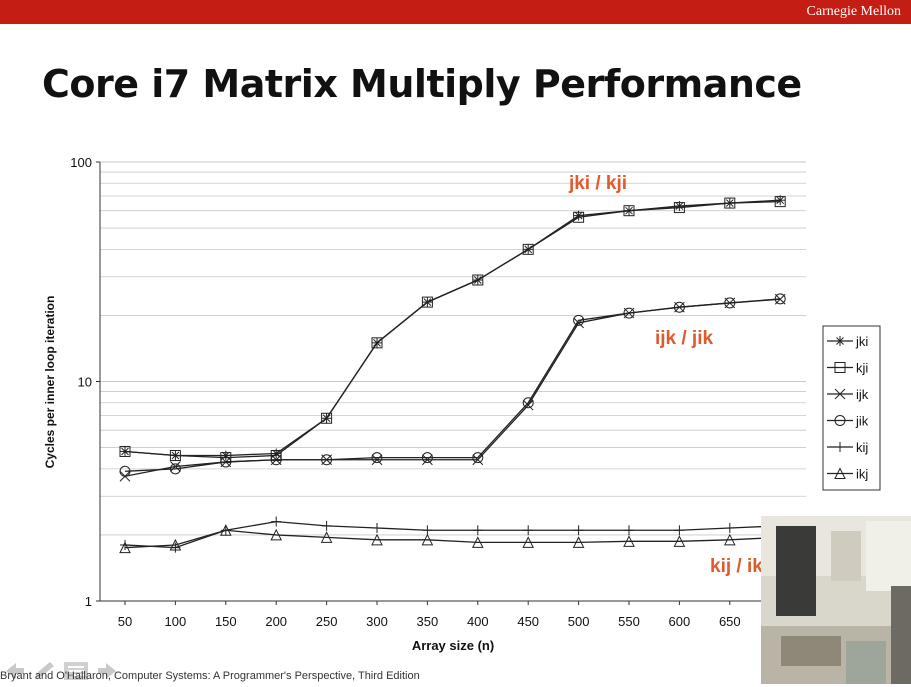 This screenshot has width=911, height=687. Describe the element at coordinates (597, 183) in the screenshot. I see `annotation-label: jki / kji` at that location.